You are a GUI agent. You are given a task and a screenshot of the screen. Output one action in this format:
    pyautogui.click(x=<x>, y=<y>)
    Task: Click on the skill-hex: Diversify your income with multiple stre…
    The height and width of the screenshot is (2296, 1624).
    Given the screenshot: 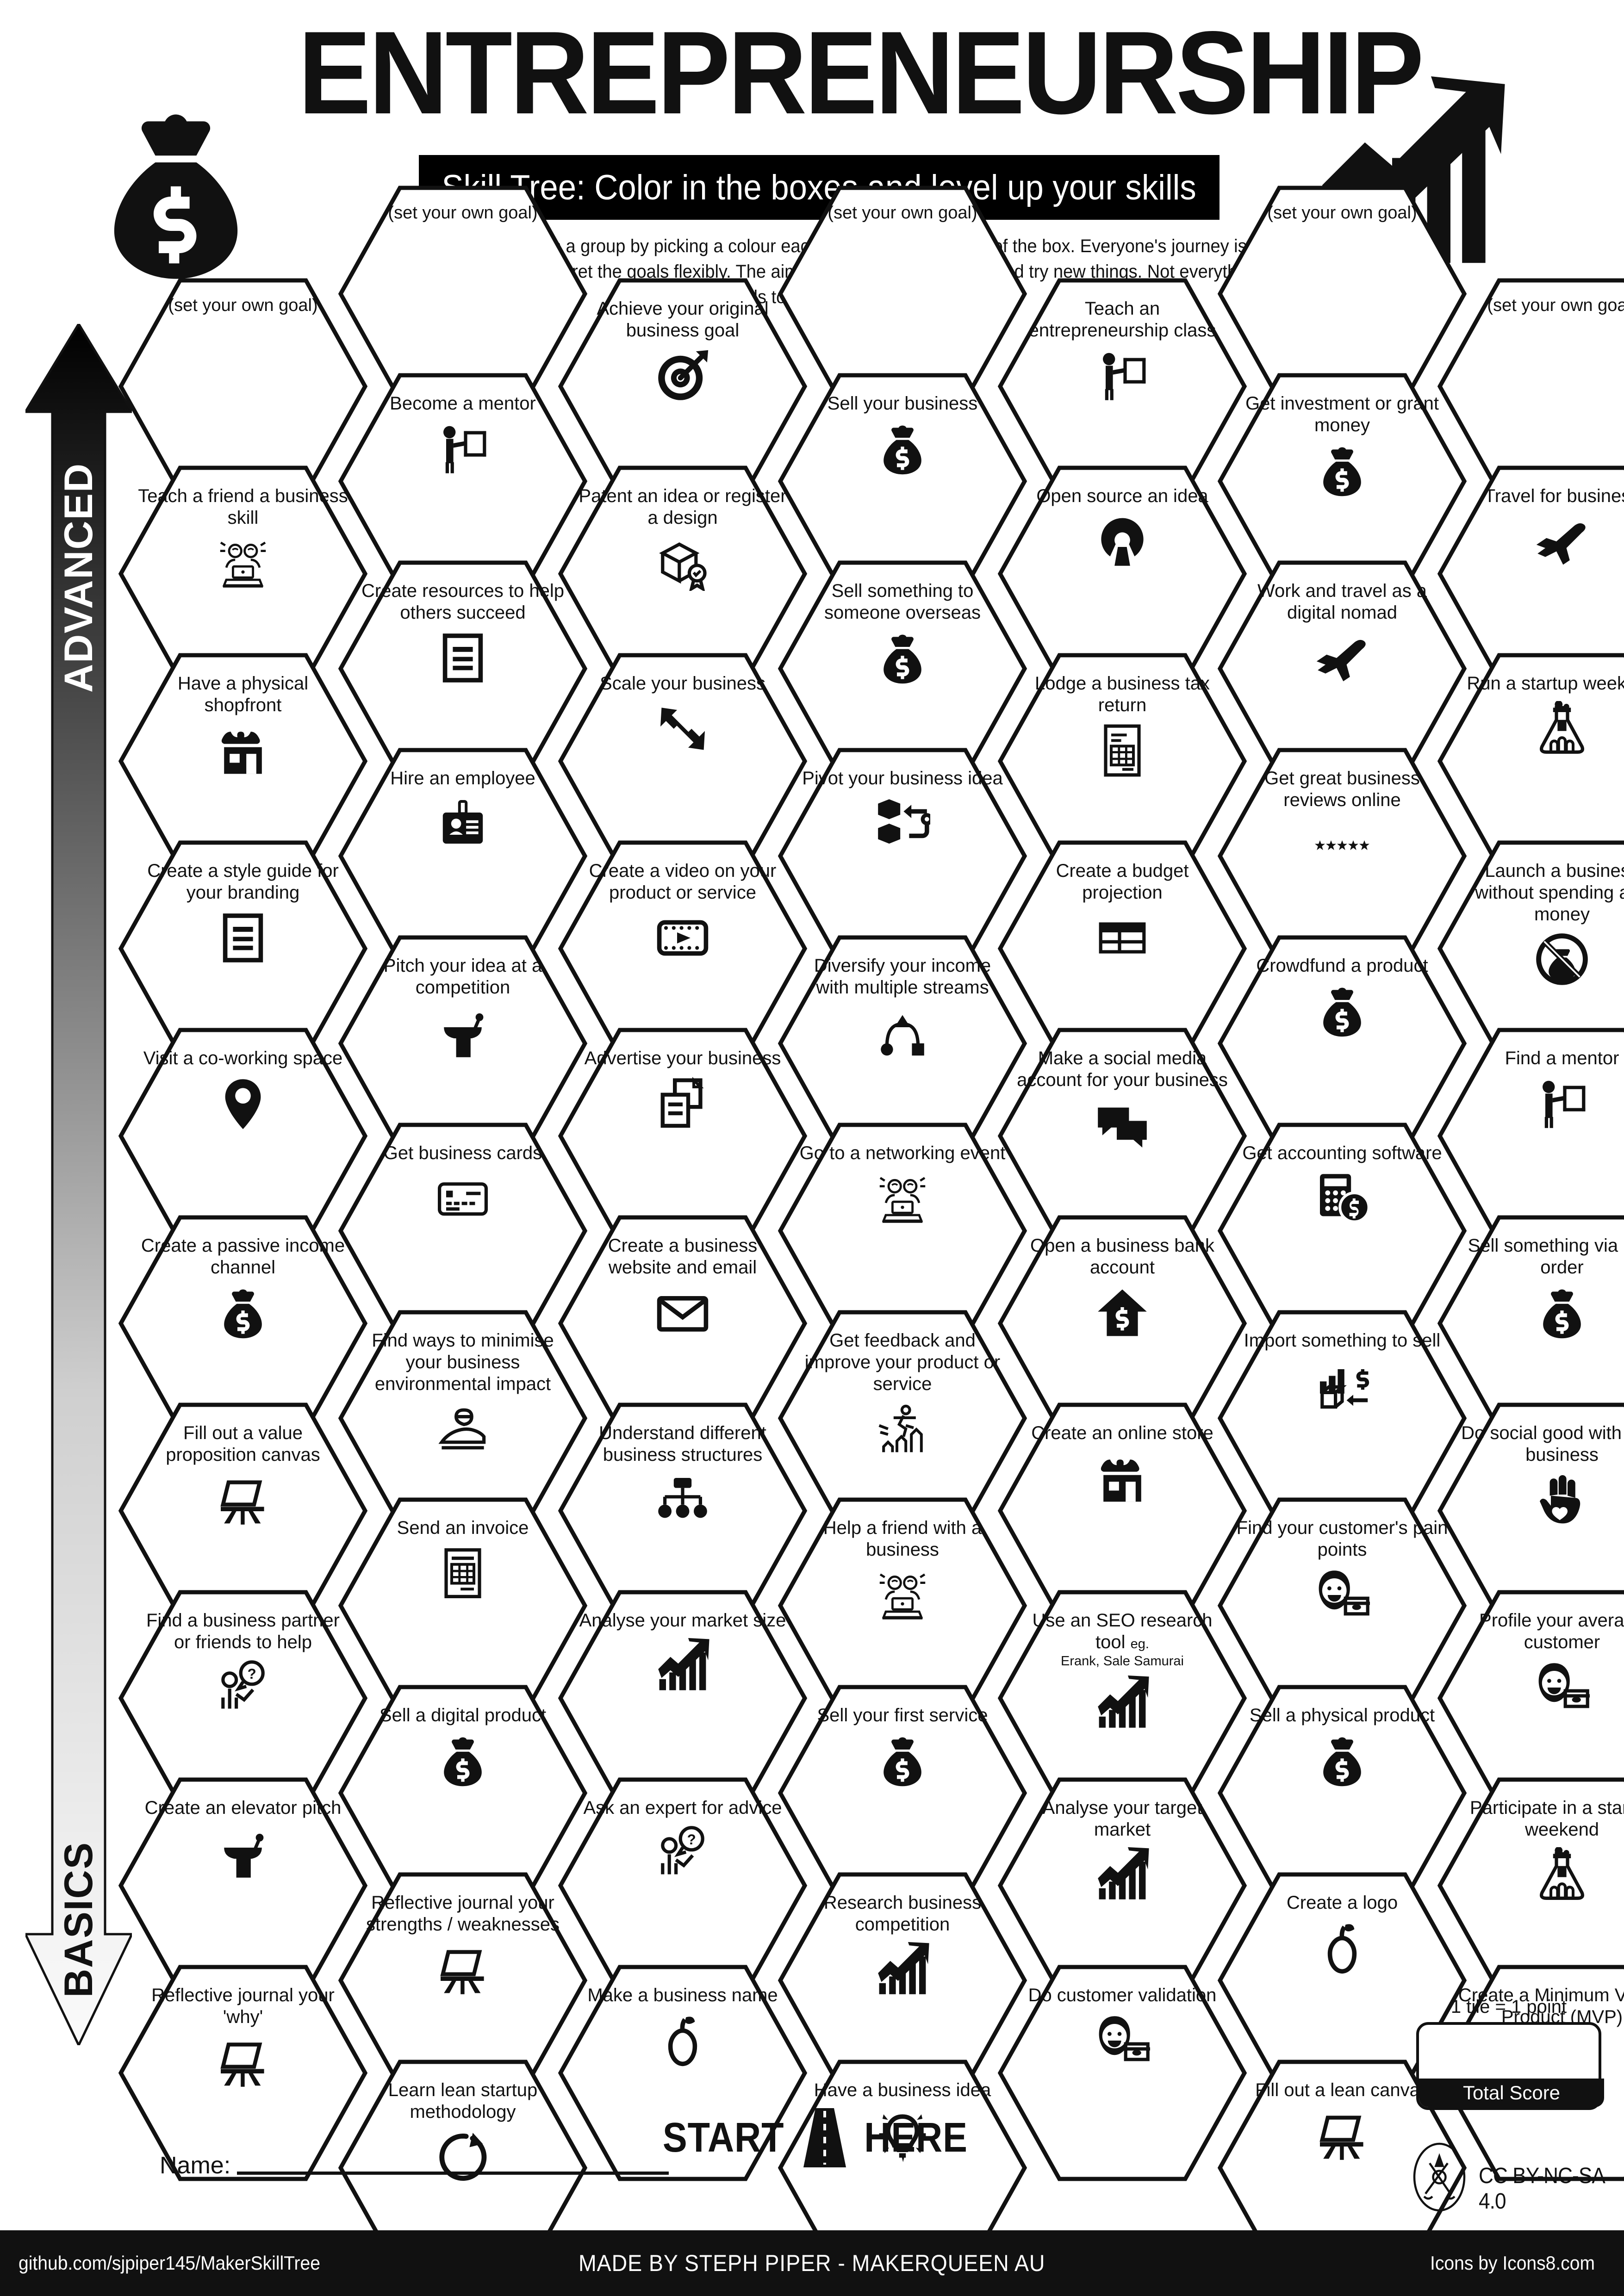 What is the action you would take?
    pyautogui.click(x=902, y=1044)
    